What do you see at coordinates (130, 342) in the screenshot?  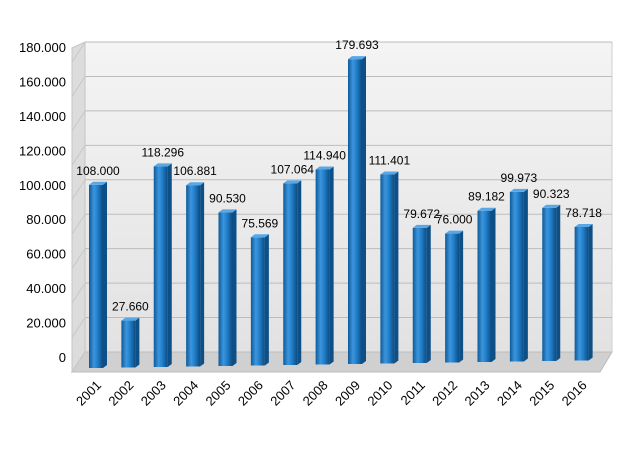 I see `bar-2002` at bounding box center [130, 342].